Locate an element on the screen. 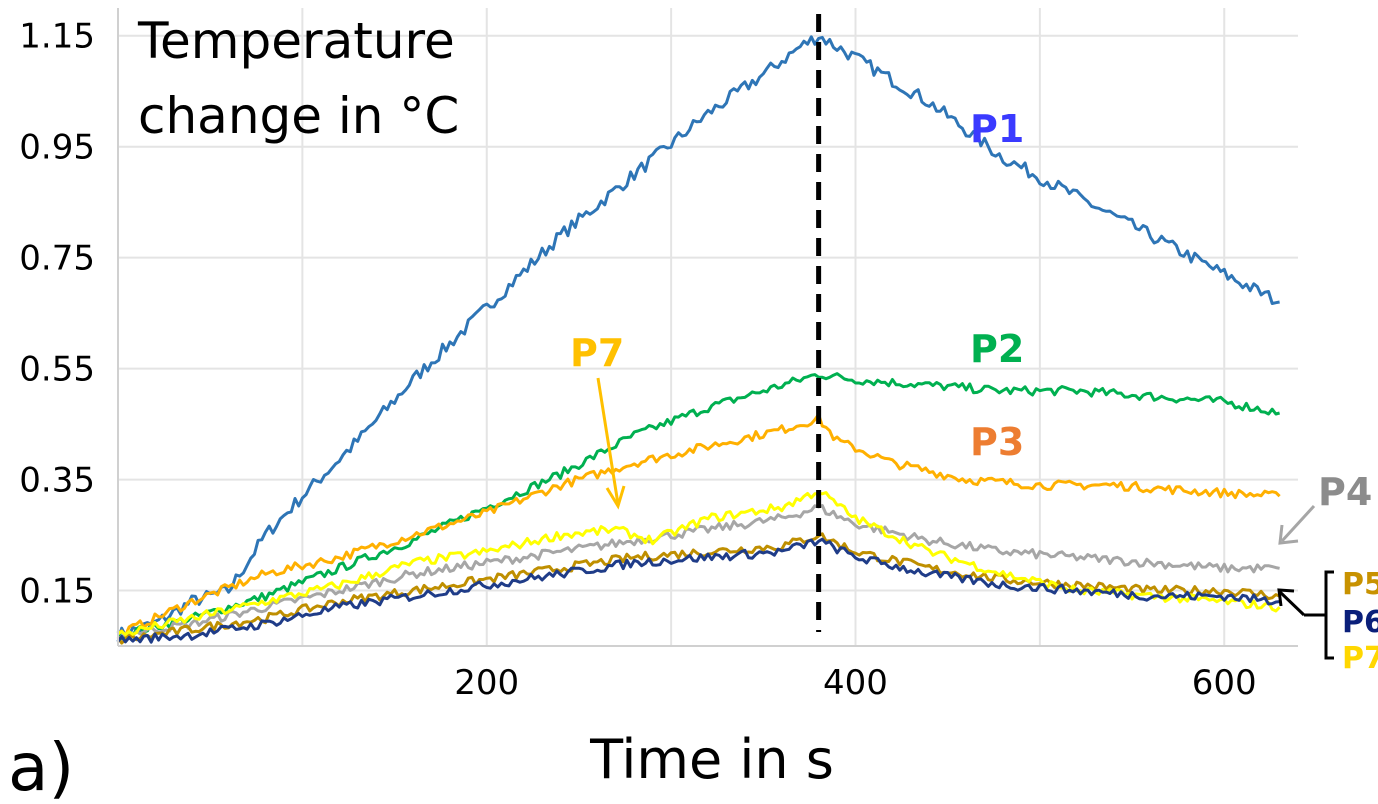  y-tick-label: 0.95 is located at coordinates (57, 148).